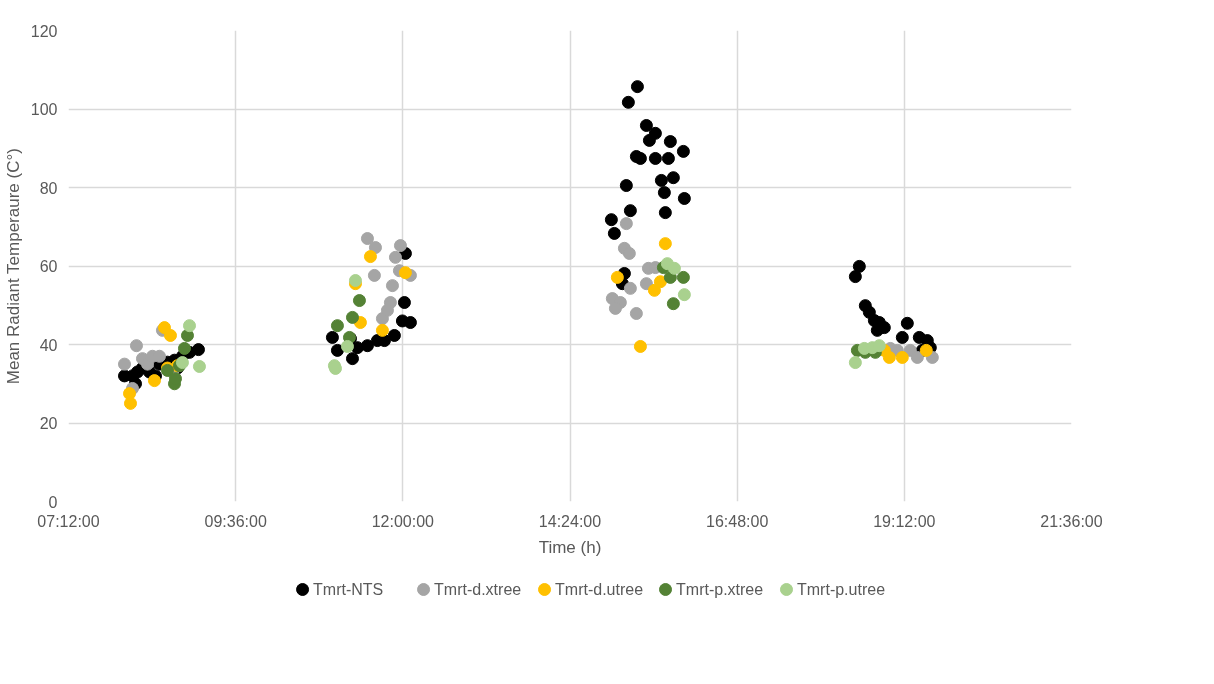 This screenshot has height=684, width=1214. Describe the element at coordinates (48, 423) in the screenshot. I see `y-tick-label: 20` at that location.